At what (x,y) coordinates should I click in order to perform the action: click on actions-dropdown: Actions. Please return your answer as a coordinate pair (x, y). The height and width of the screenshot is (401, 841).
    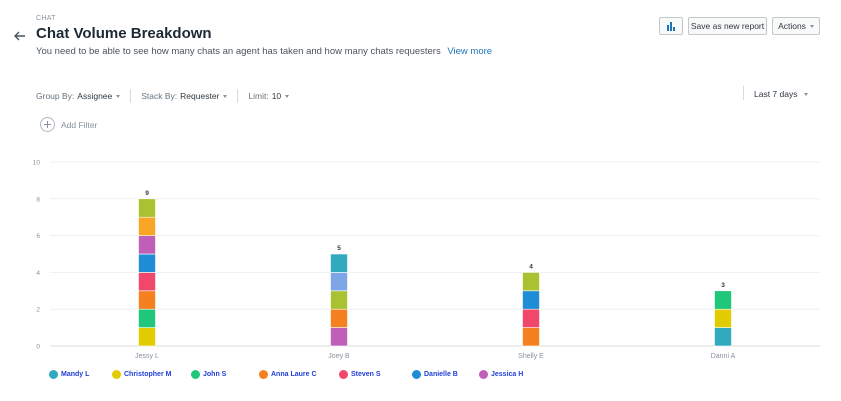
    Looking at the image, I should click on (796, 26).